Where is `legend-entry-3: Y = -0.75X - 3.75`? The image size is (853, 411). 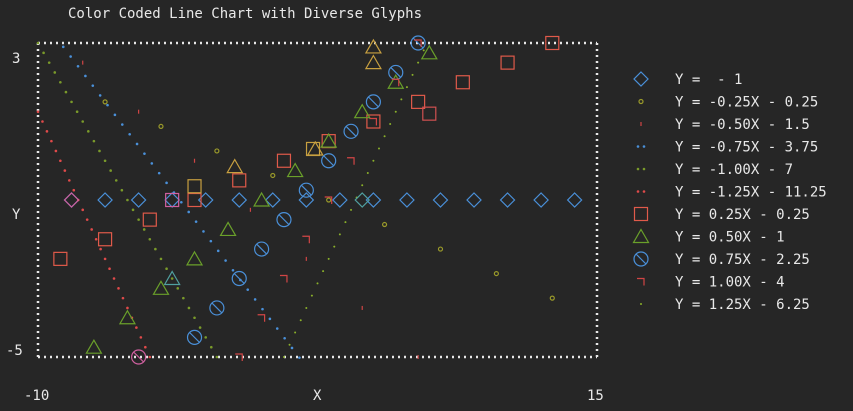
legend-entry-3: Y = -0.75X - 3.75 is located at coordinates (727, 148).